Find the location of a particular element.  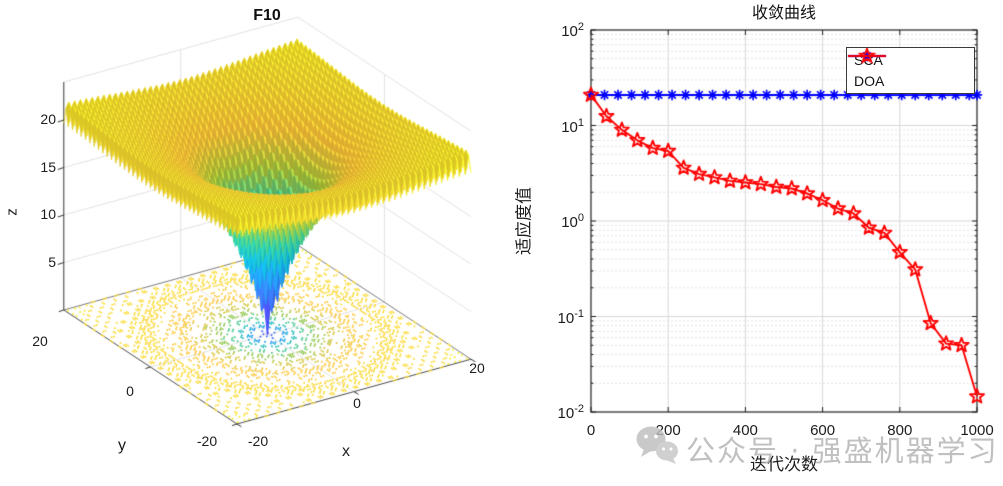

x-tick-label: 200 is located at coordinates (668, 430).